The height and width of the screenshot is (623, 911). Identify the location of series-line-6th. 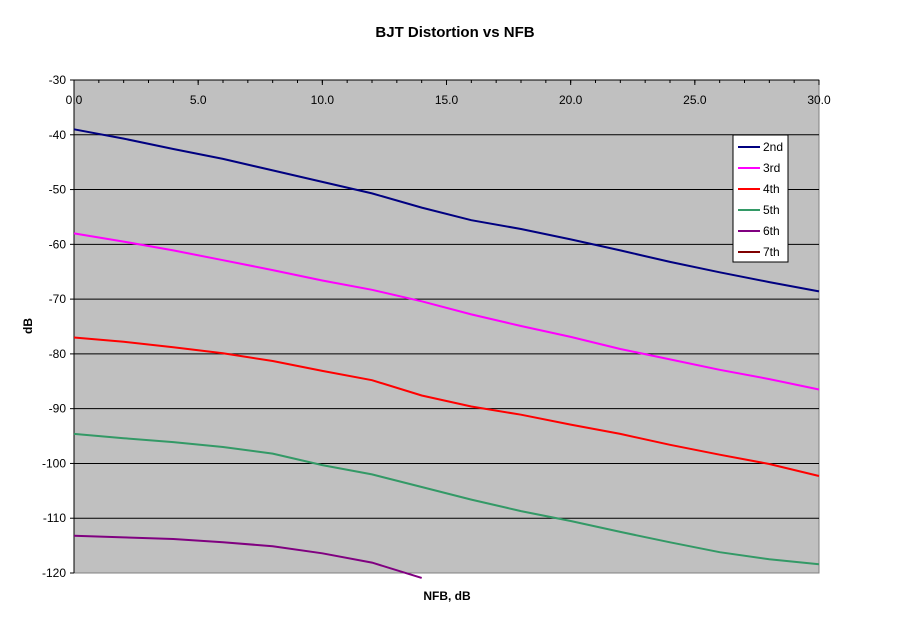
(247, 556).